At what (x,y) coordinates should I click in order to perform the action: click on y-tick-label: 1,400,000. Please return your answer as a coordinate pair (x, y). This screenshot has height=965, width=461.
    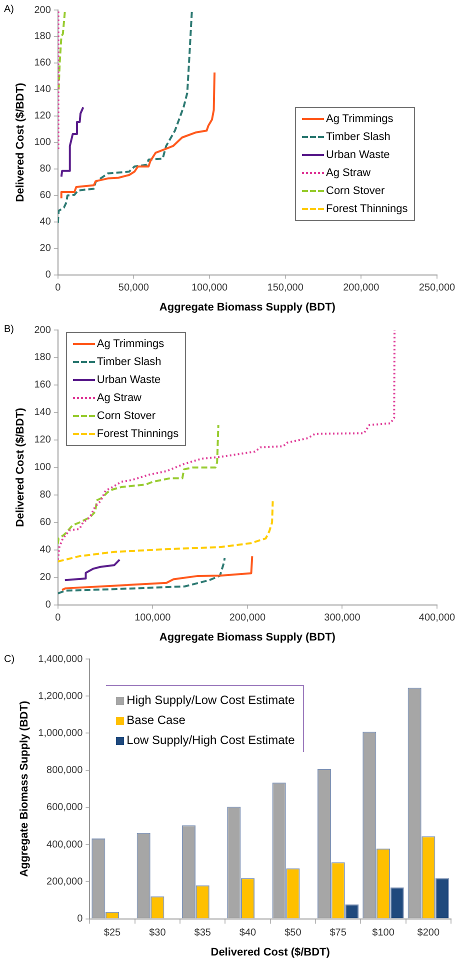
    Looking at the image, I should click on (61, 659).